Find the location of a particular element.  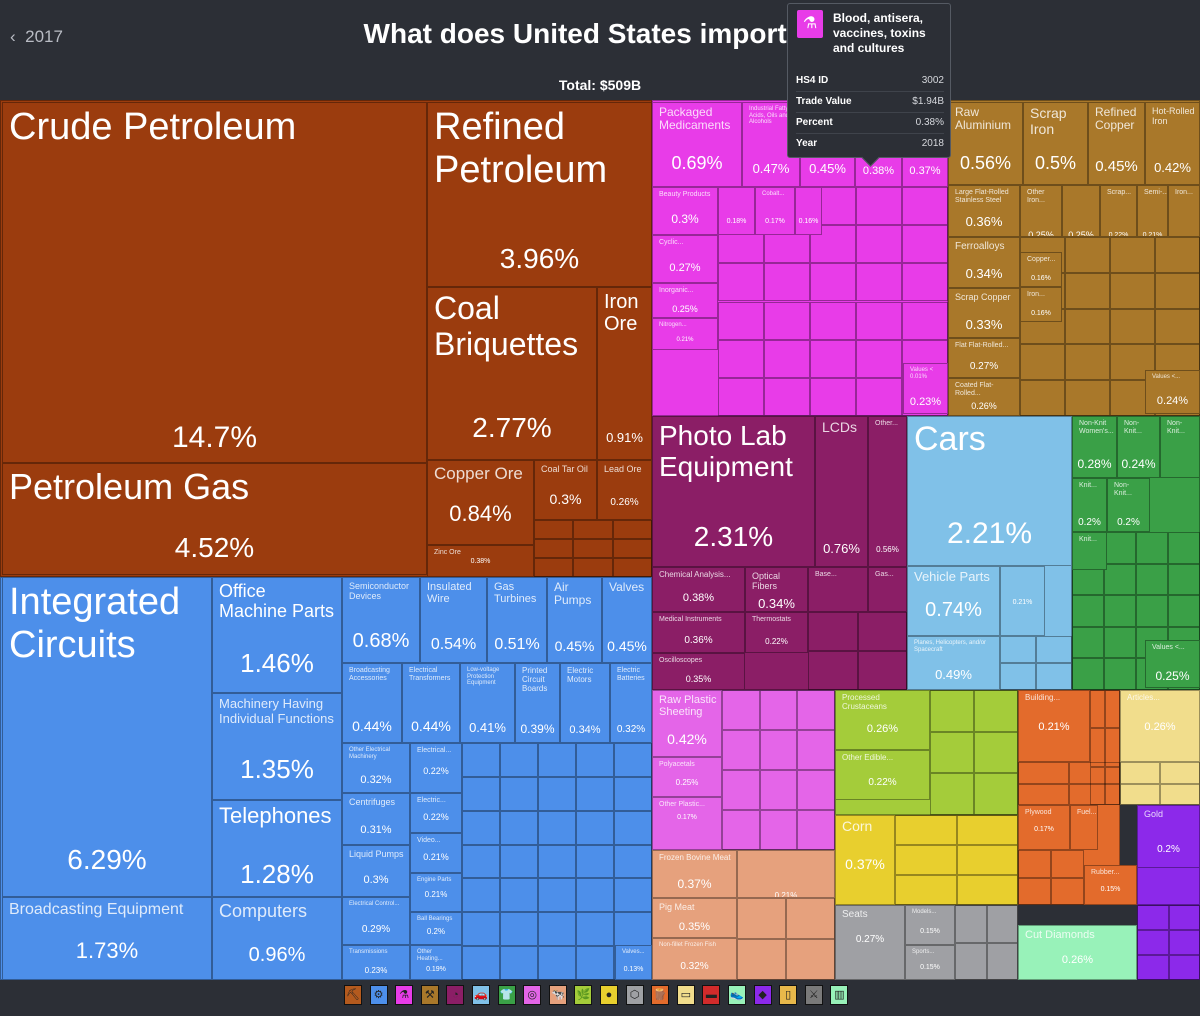

diamond-icon: ◆ is located at coordinates (762, 995).